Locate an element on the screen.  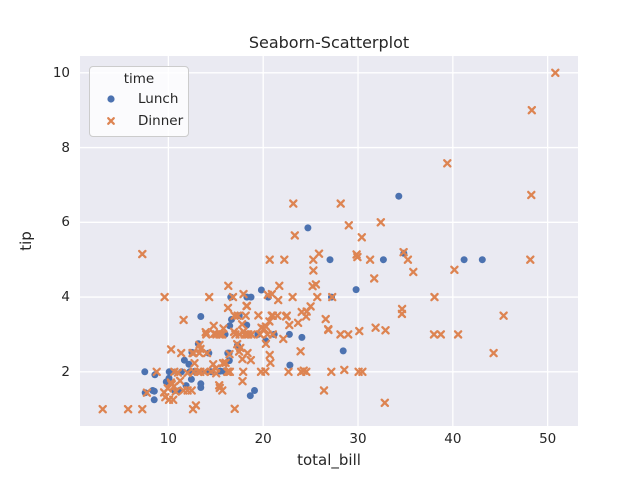
legend-title: time is located at coordinates (139, 79).